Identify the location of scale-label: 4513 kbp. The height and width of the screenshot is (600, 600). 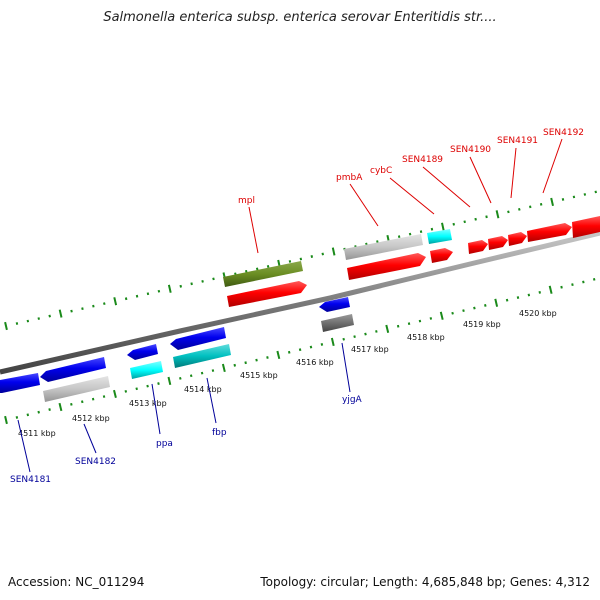
(148, 403).